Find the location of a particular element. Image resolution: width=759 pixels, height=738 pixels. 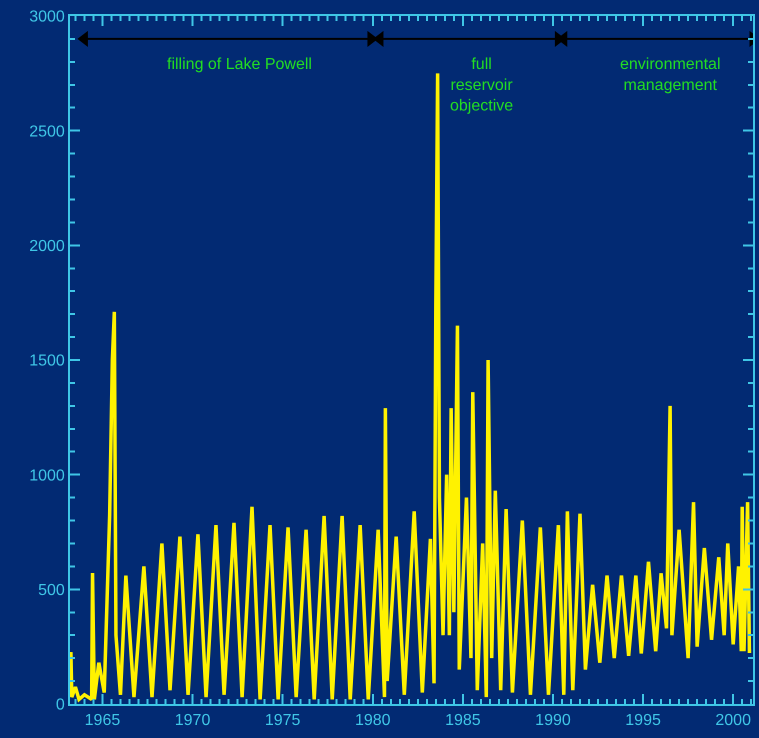

annotation: filling of Lake Powell is located at coordinates (239, 64).